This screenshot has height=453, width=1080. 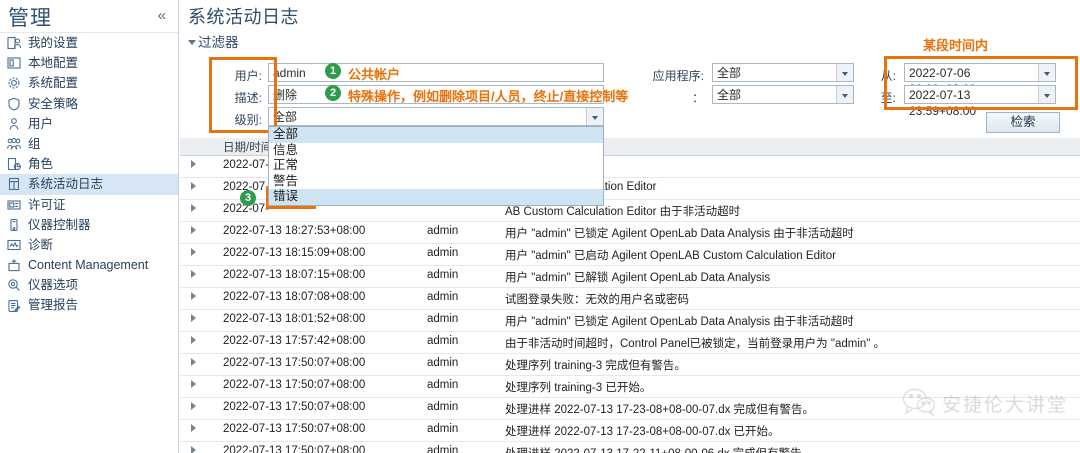 What do you see at coordinates (436, 72) in the screenshot?
I see `user-input: admin` at bounding box center [436, 72].